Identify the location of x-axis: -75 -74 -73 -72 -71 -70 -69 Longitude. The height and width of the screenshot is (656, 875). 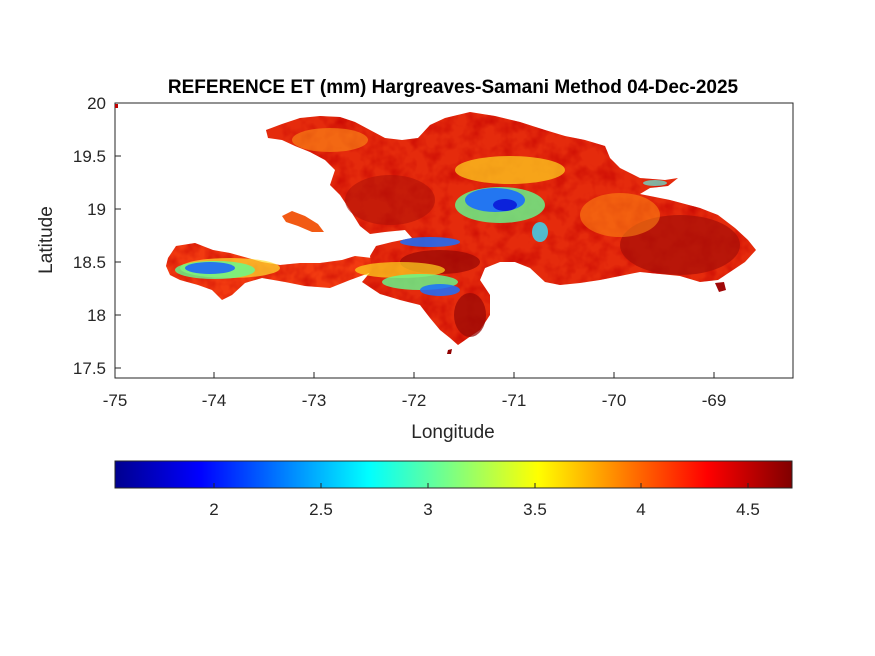
(415, 407).